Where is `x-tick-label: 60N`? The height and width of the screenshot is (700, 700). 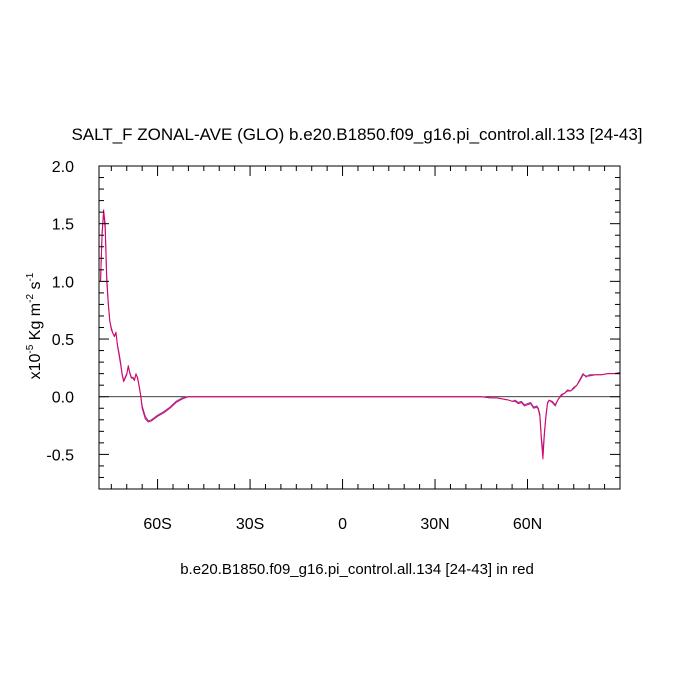
x-tick-label: 60N is located at coordinates (527, 524).